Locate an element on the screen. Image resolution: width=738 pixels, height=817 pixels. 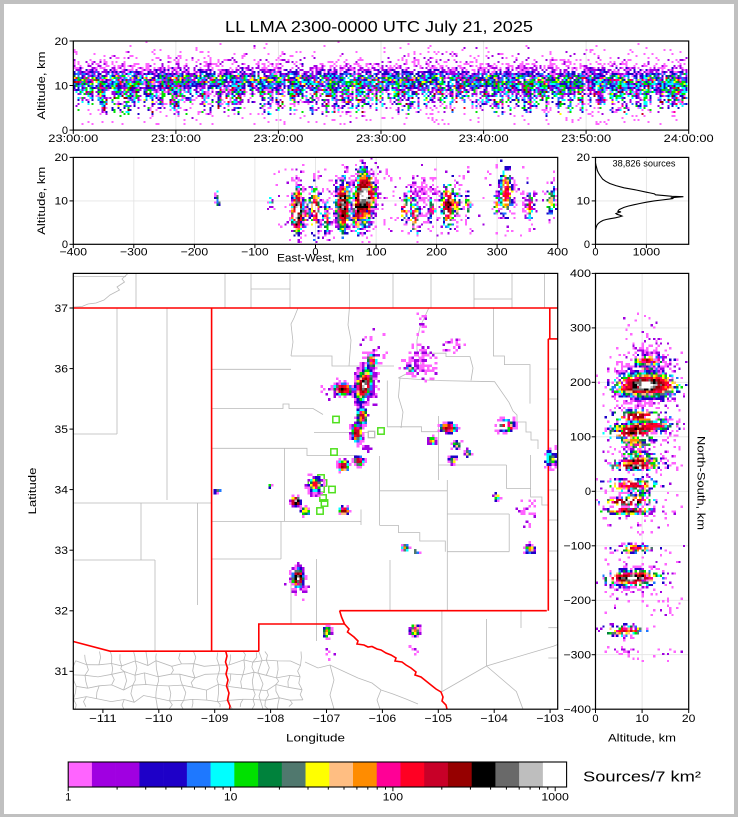
svg-text: 23:20:00 is located at coordinates (278, 139).